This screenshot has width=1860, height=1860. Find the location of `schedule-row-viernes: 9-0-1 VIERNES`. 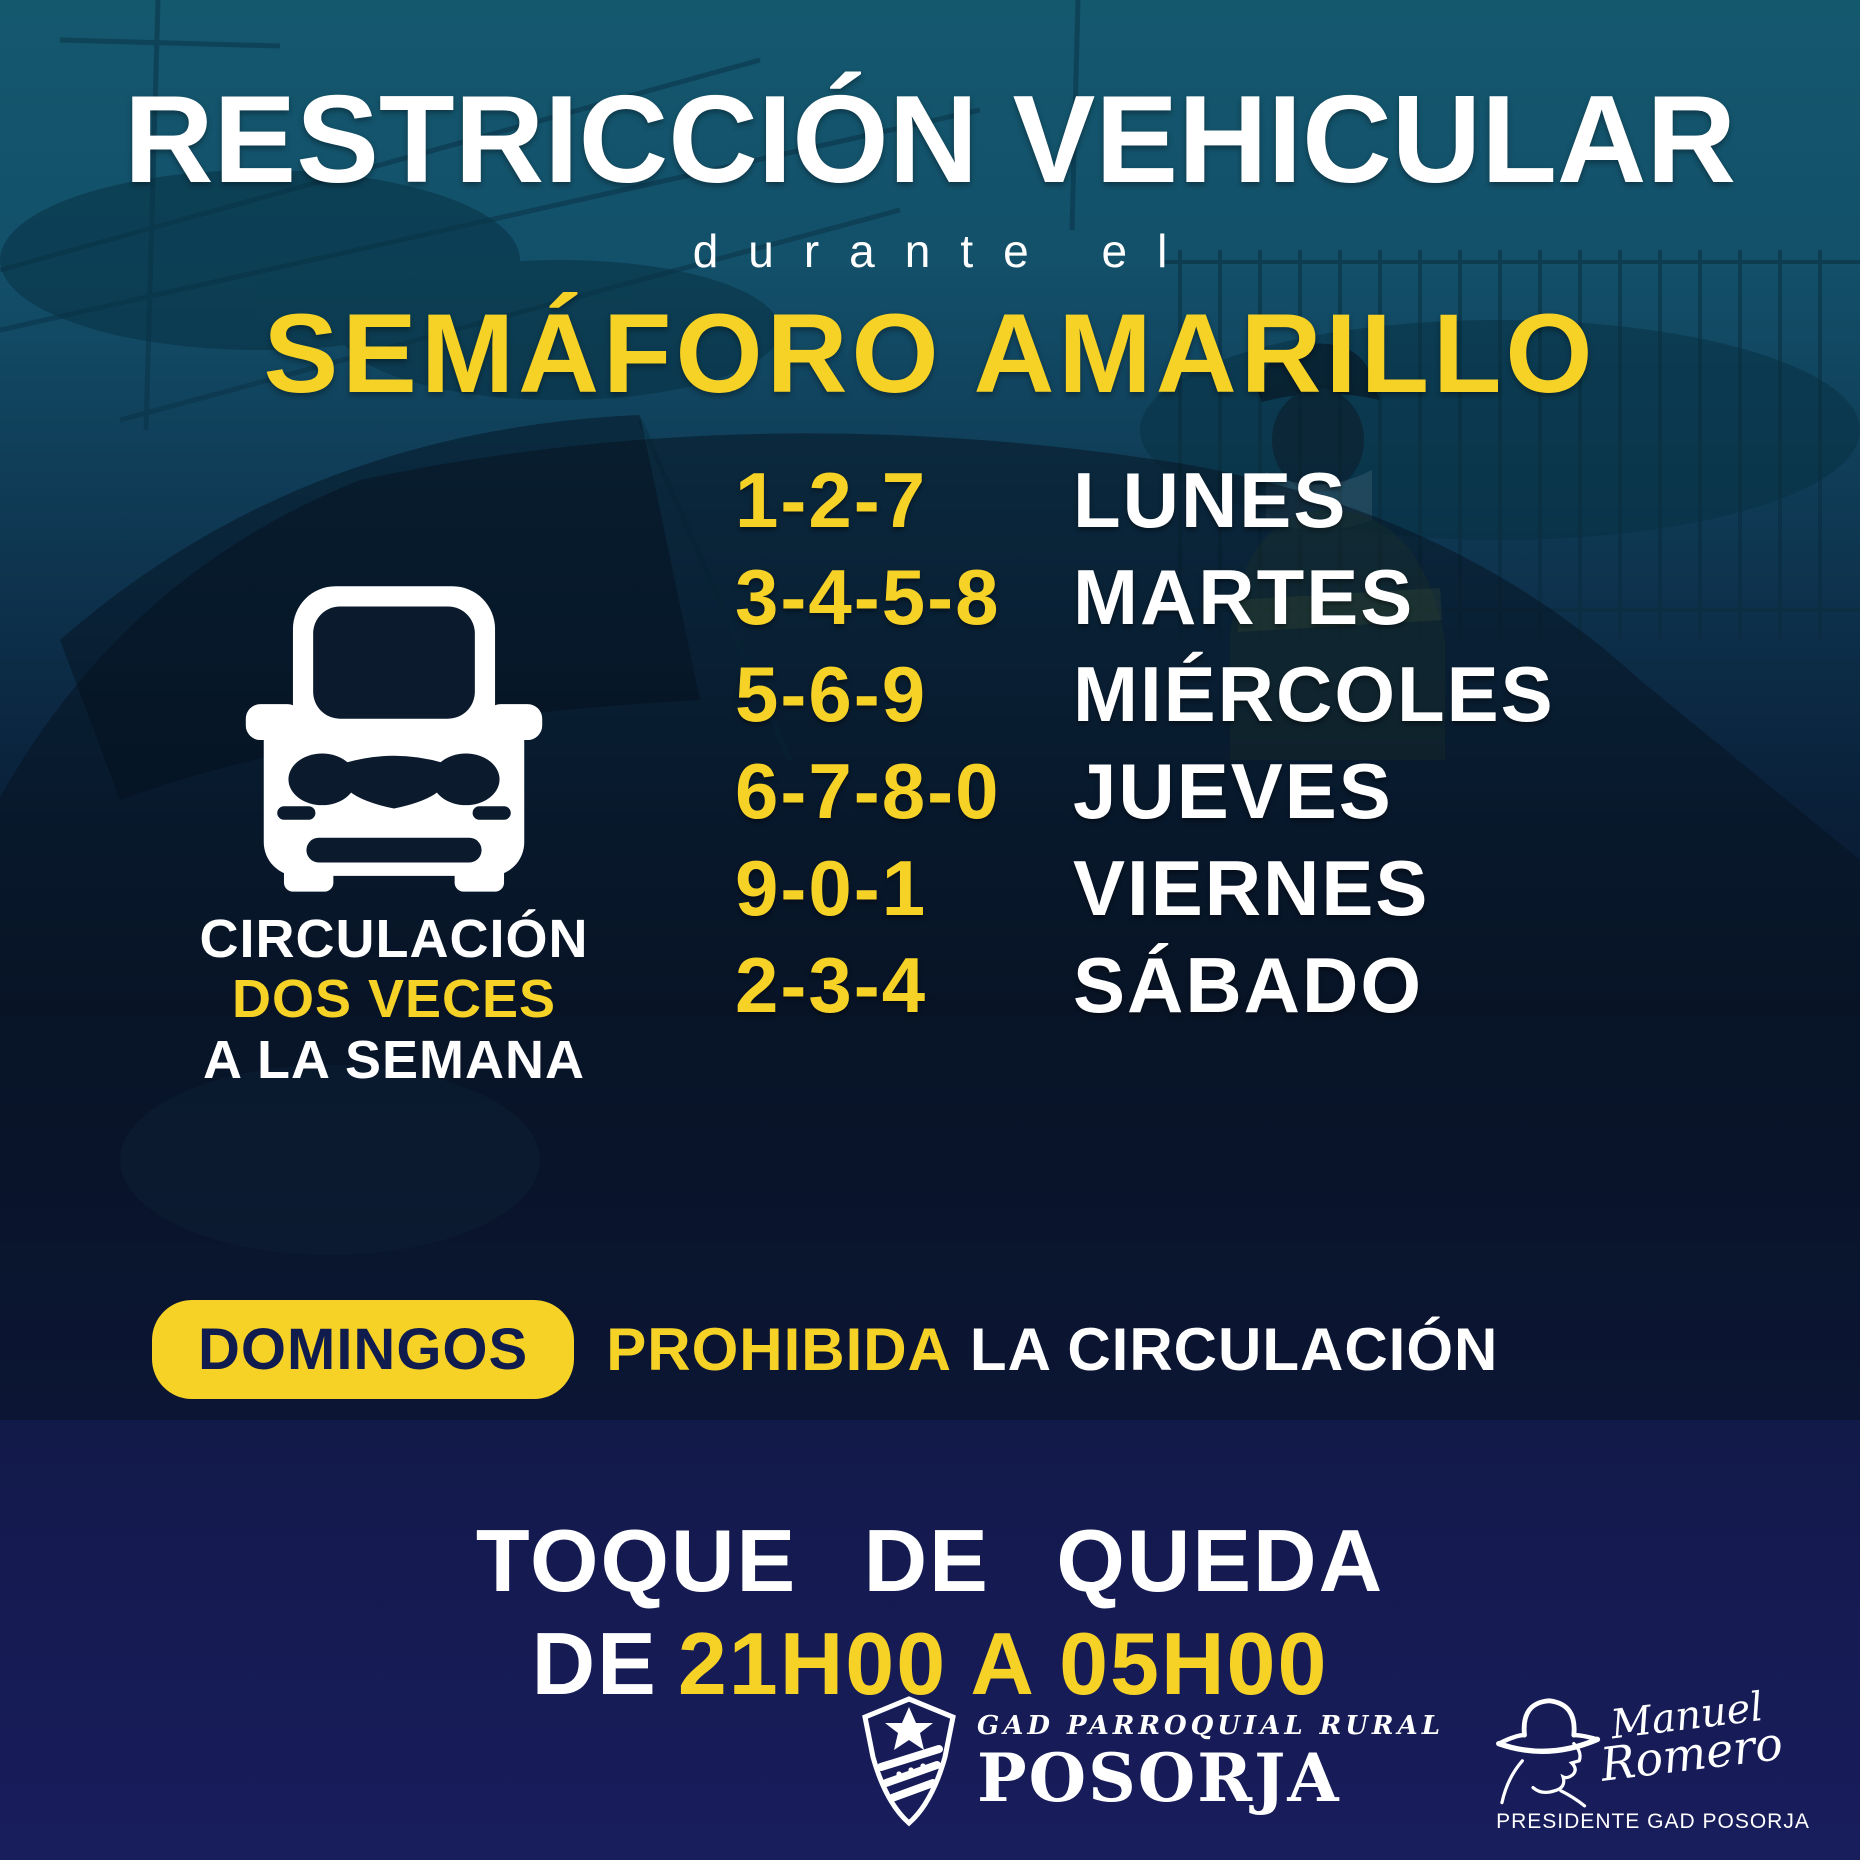

schedule-row-viernes: 9-0-1 VIERNES is located at coordinates (1145, 888).